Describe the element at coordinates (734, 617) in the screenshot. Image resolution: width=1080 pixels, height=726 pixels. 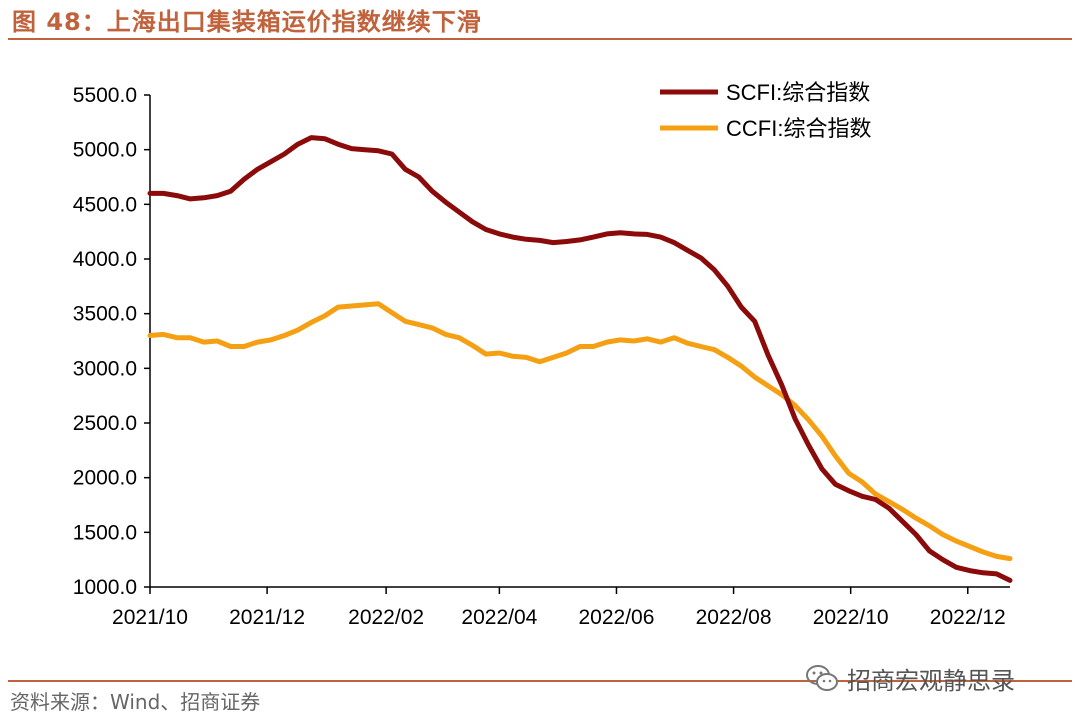
I see `x-tick-label: 2022/08` at that location.